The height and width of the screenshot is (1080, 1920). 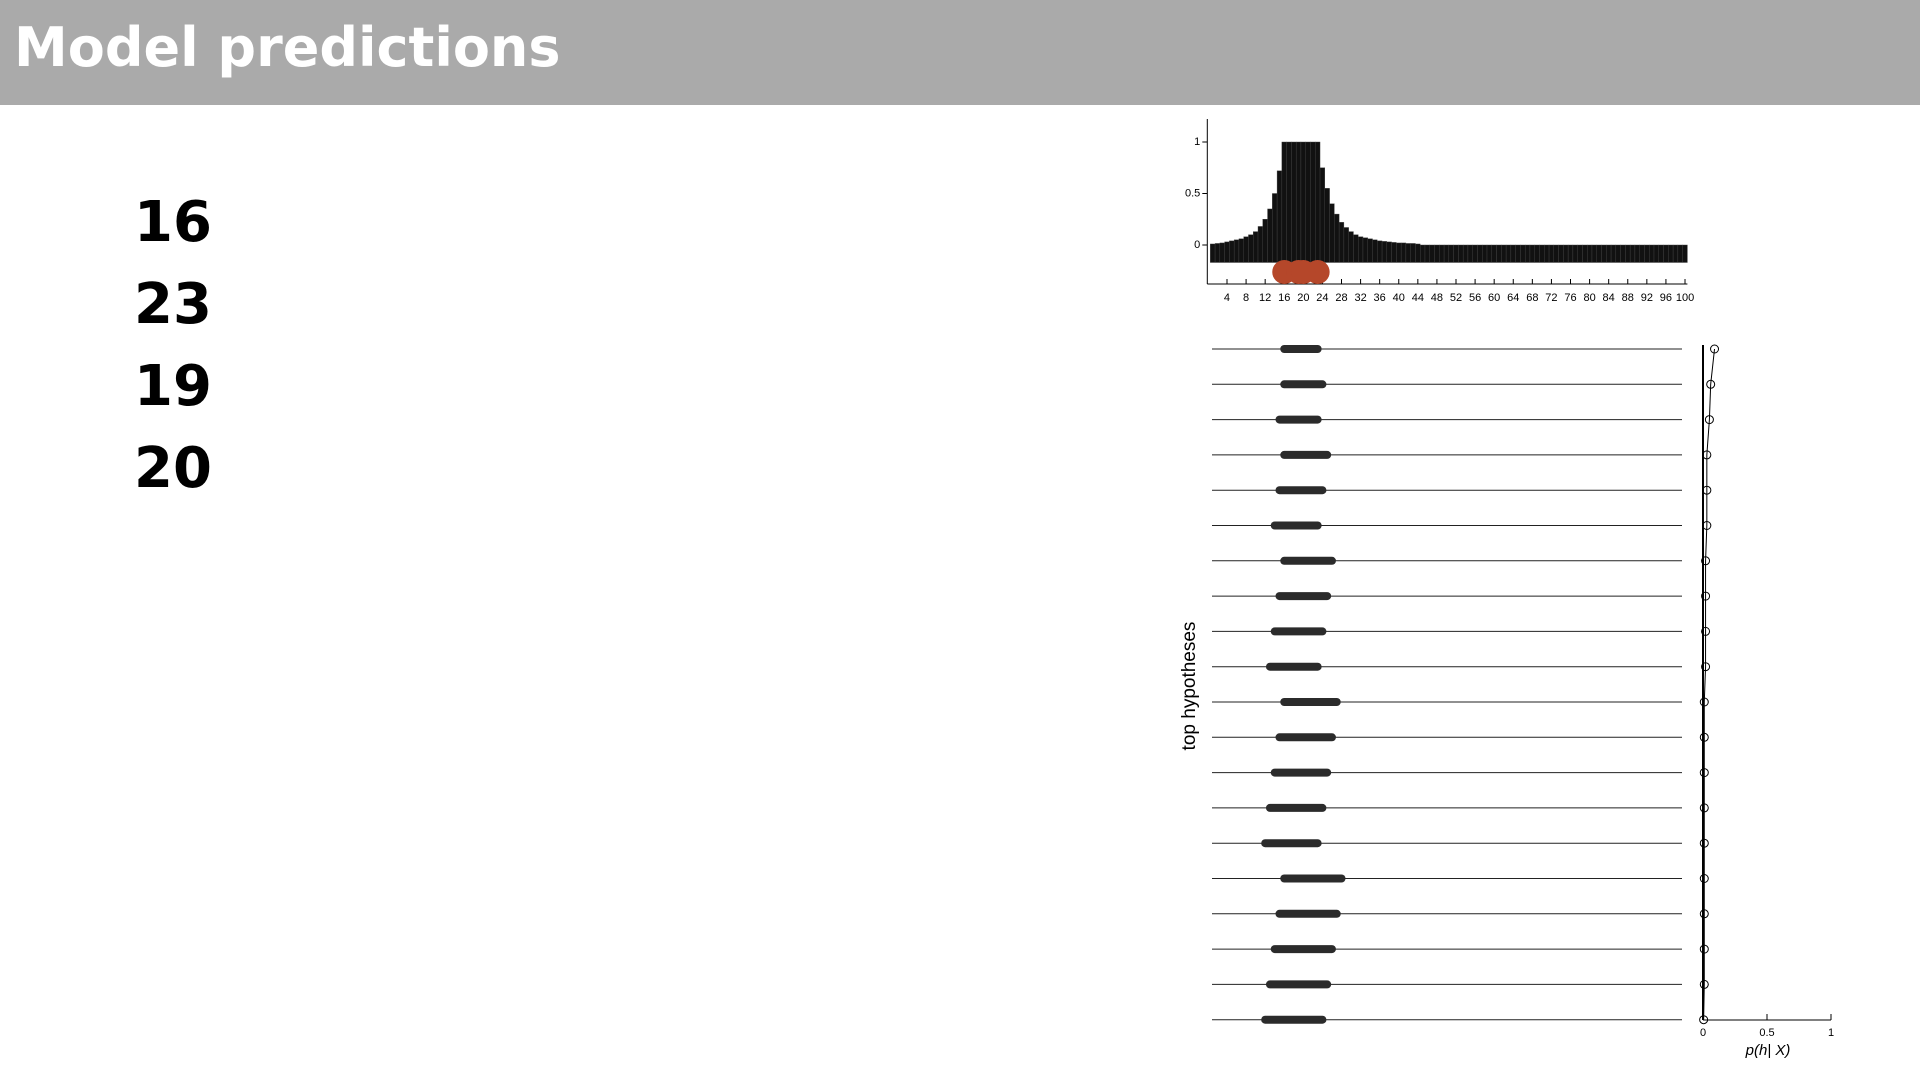 What do you see at coordinates (1685, 298) in the screenshot?
I see `x-tick-label: 100` at bounding box center [1685, 298].